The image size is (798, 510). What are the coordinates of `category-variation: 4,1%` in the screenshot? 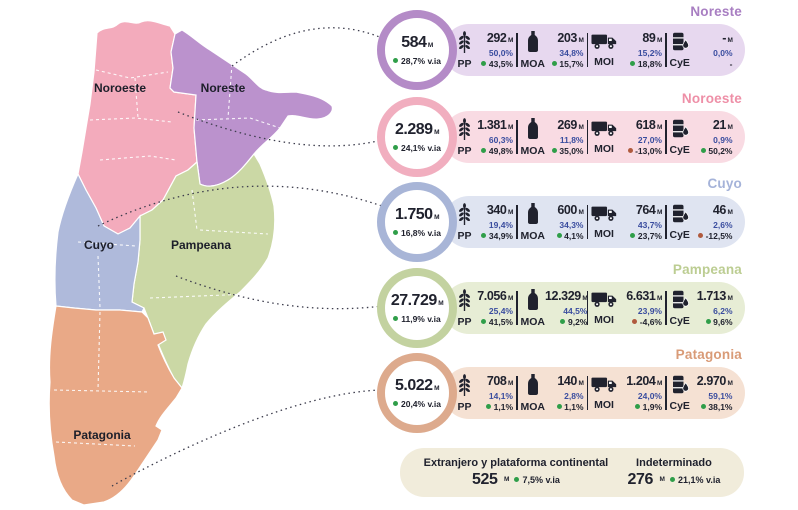 It's located at (574, 235).